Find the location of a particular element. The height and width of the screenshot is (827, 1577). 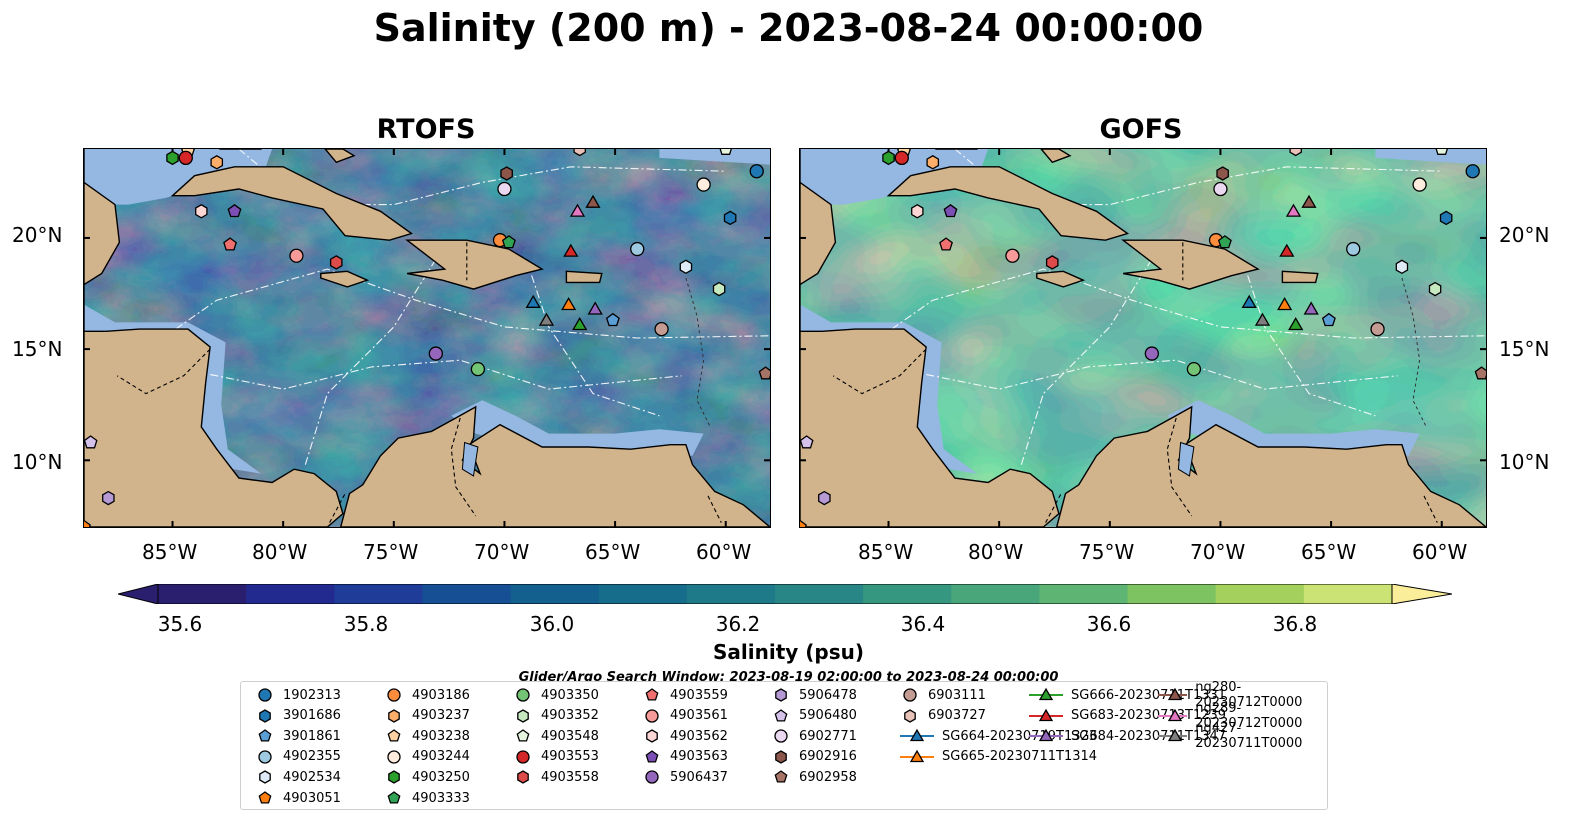

legend-label: 4903548 is located at coordinates (570, 736).